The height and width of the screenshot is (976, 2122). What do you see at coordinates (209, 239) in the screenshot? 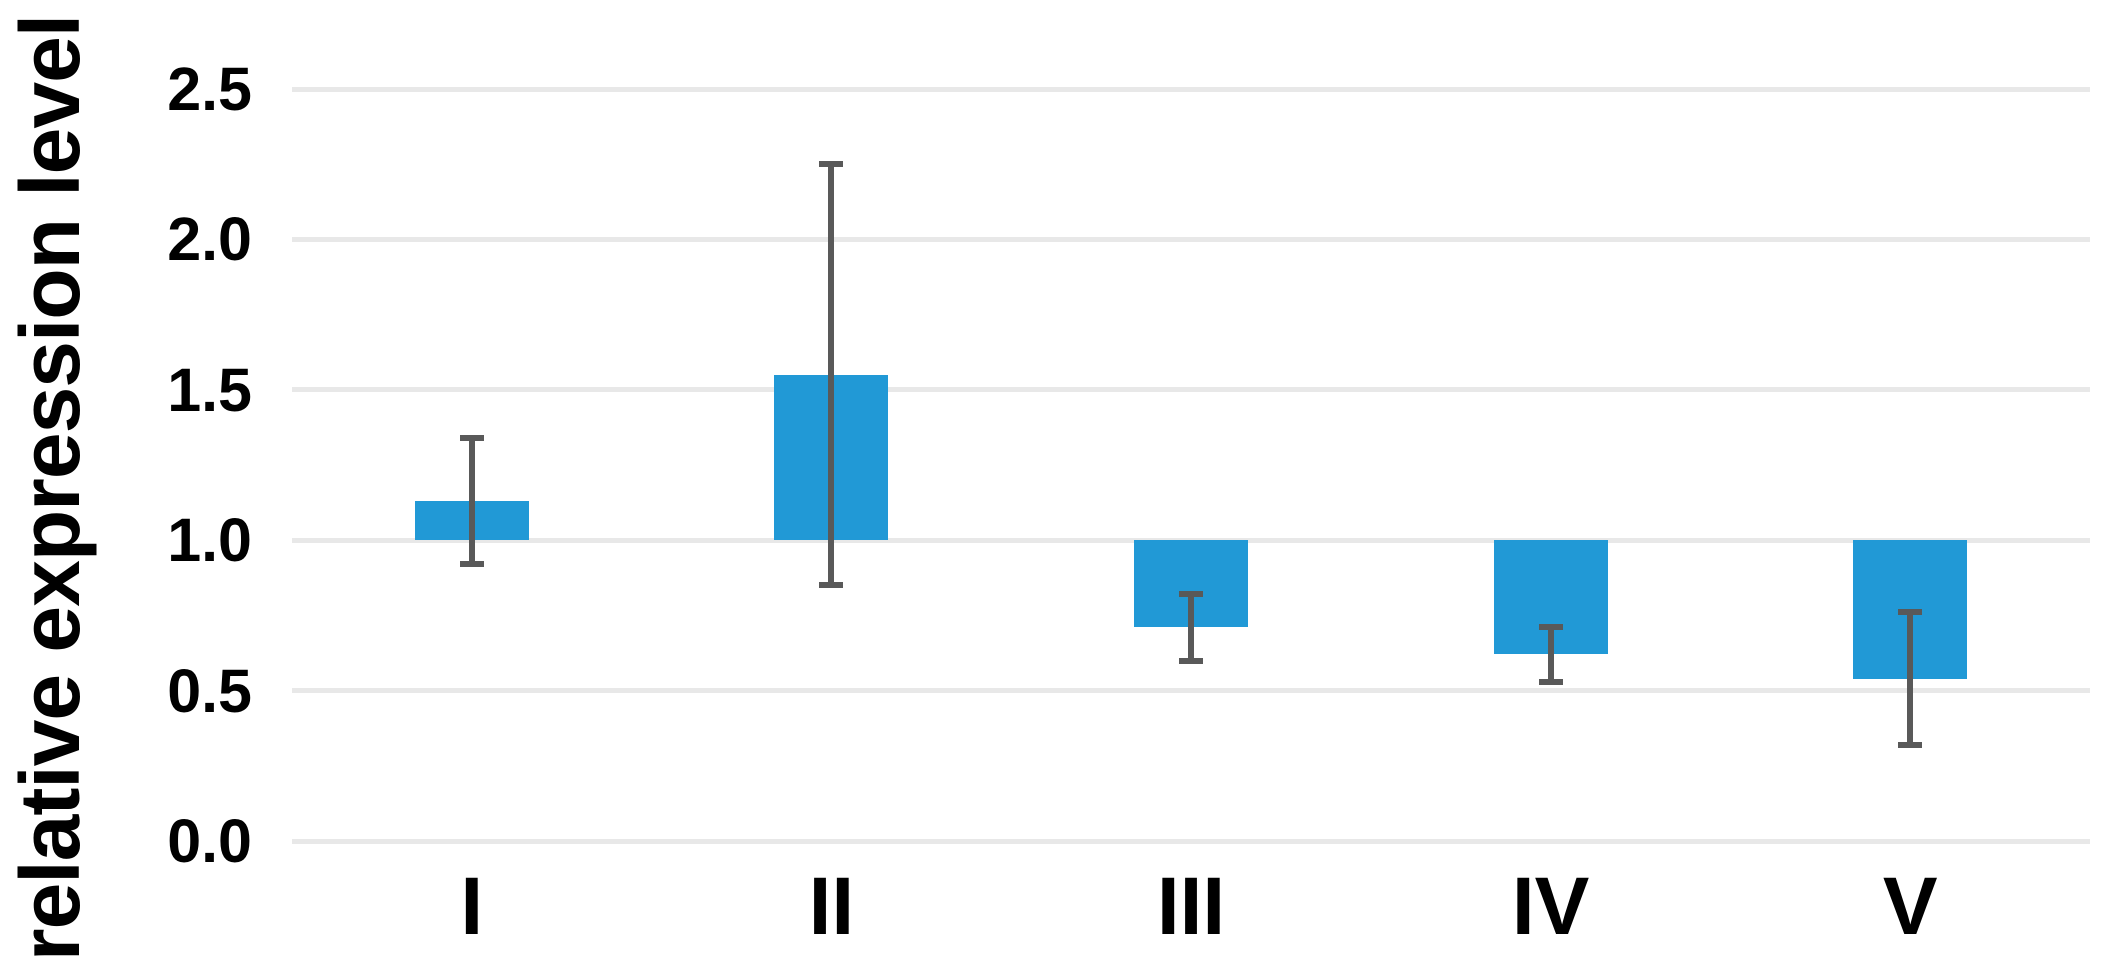
I see `y-tick-label: 2.0` at bounding box center [209, 239].